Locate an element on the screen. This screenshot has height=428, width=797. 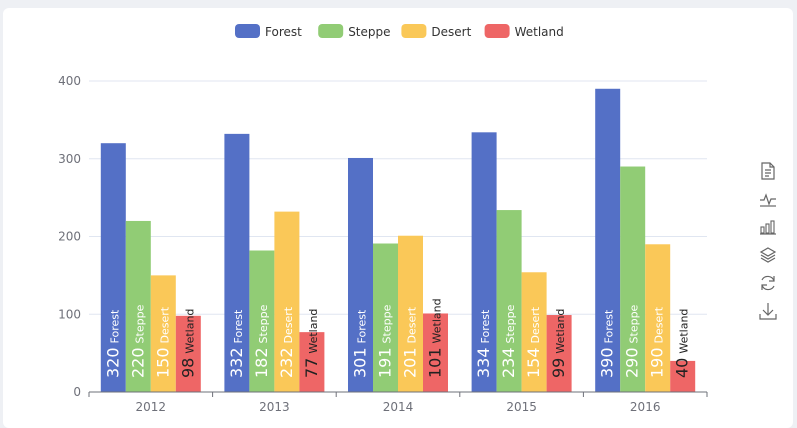
restore-icon is located at coordinates (768, 283).